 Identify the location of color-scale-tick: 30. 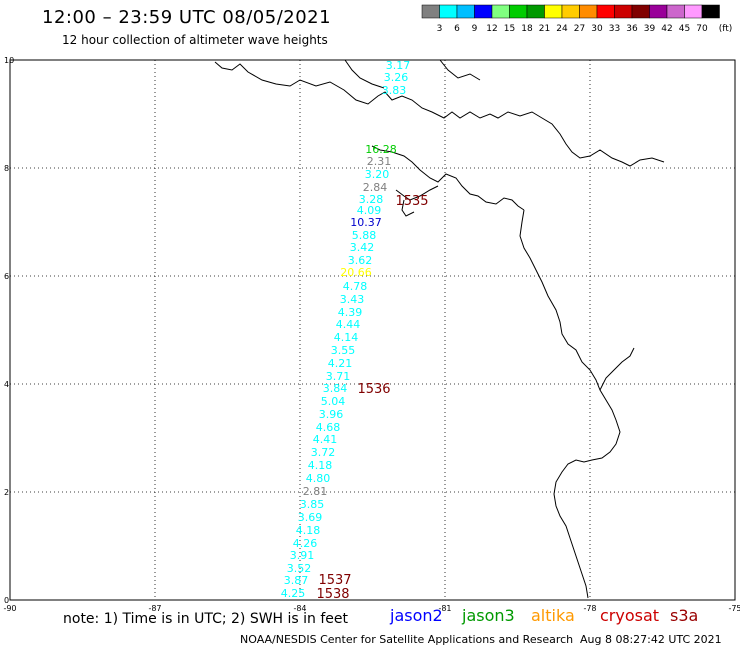
(597, 29).